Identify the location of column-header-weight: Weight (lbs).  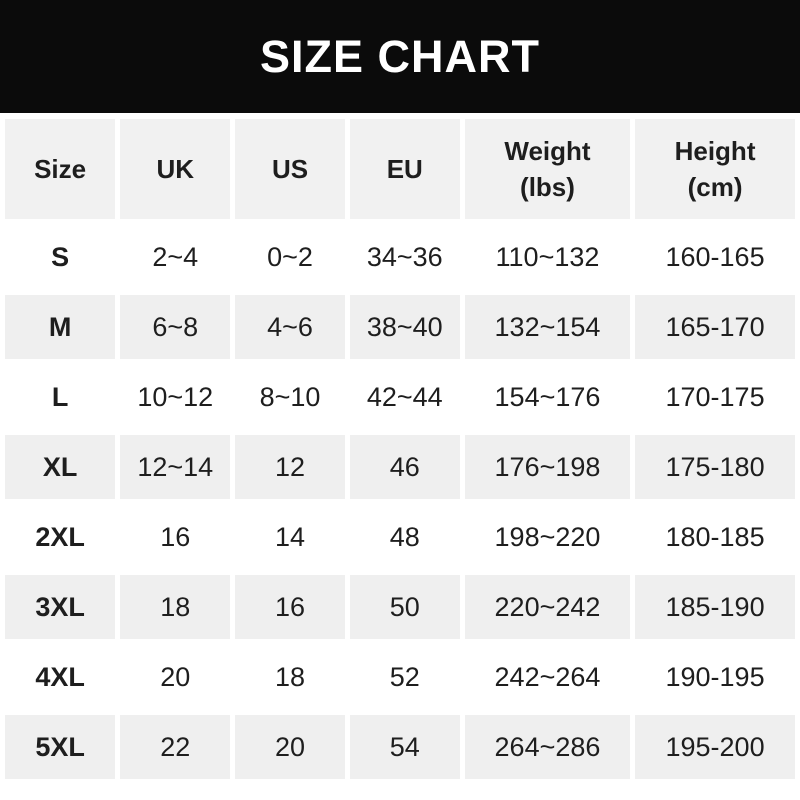
(547, 169).